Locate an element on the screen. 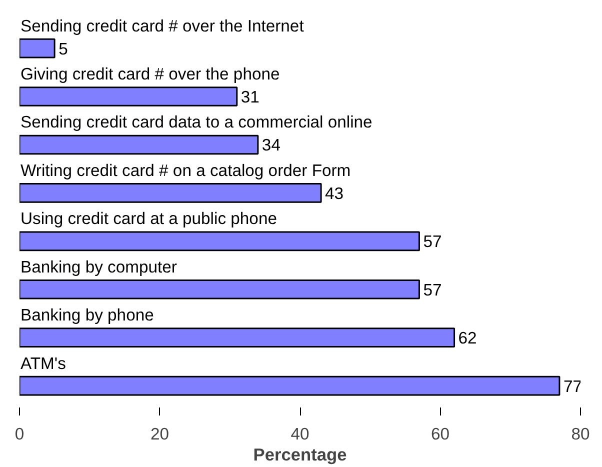 The width and height of the screenshot is (602, 467). x-tick-label: 60 is located at coordinates (440, 434).